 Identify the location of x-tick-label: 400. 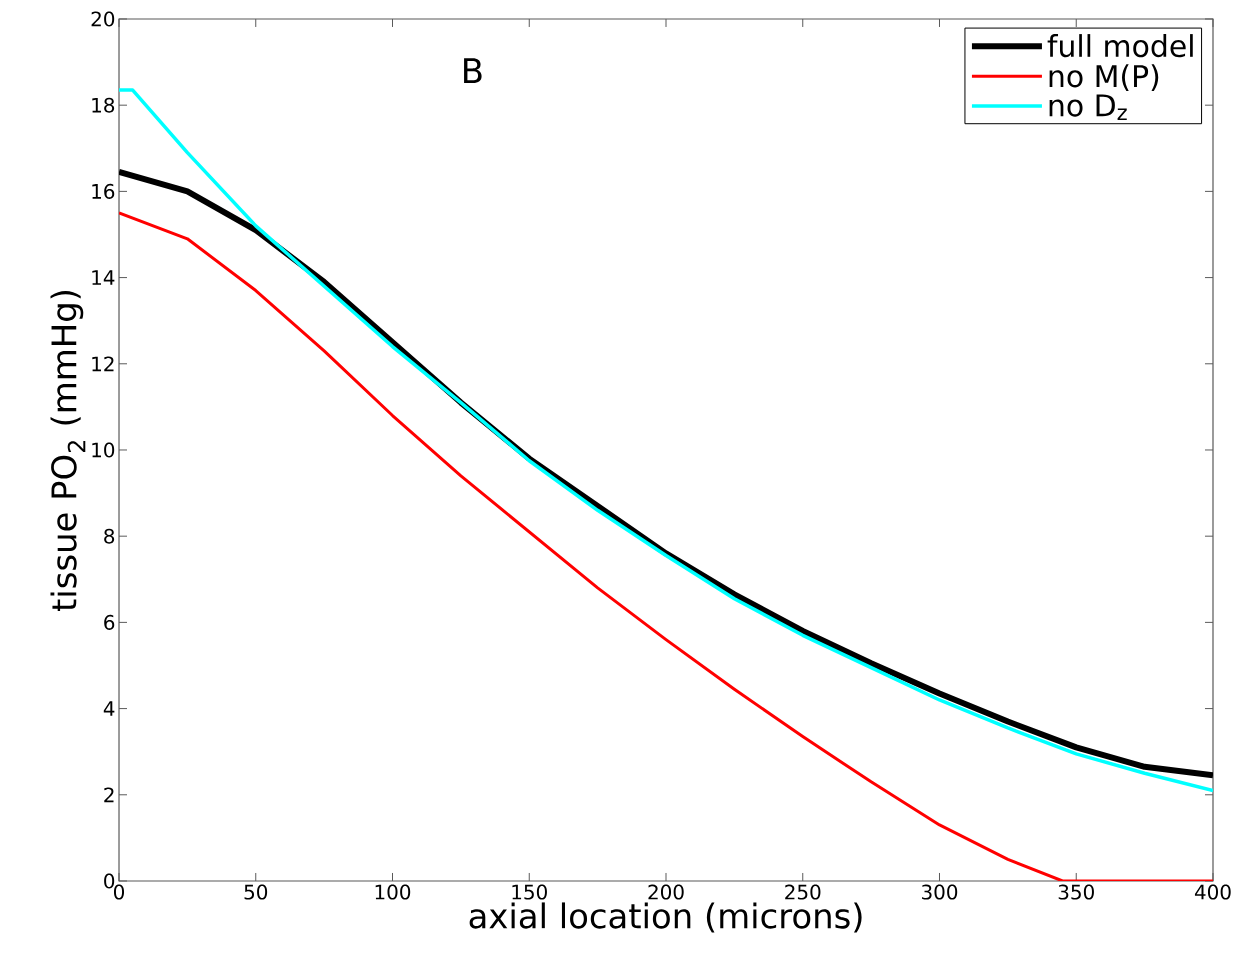
(1212, 892).